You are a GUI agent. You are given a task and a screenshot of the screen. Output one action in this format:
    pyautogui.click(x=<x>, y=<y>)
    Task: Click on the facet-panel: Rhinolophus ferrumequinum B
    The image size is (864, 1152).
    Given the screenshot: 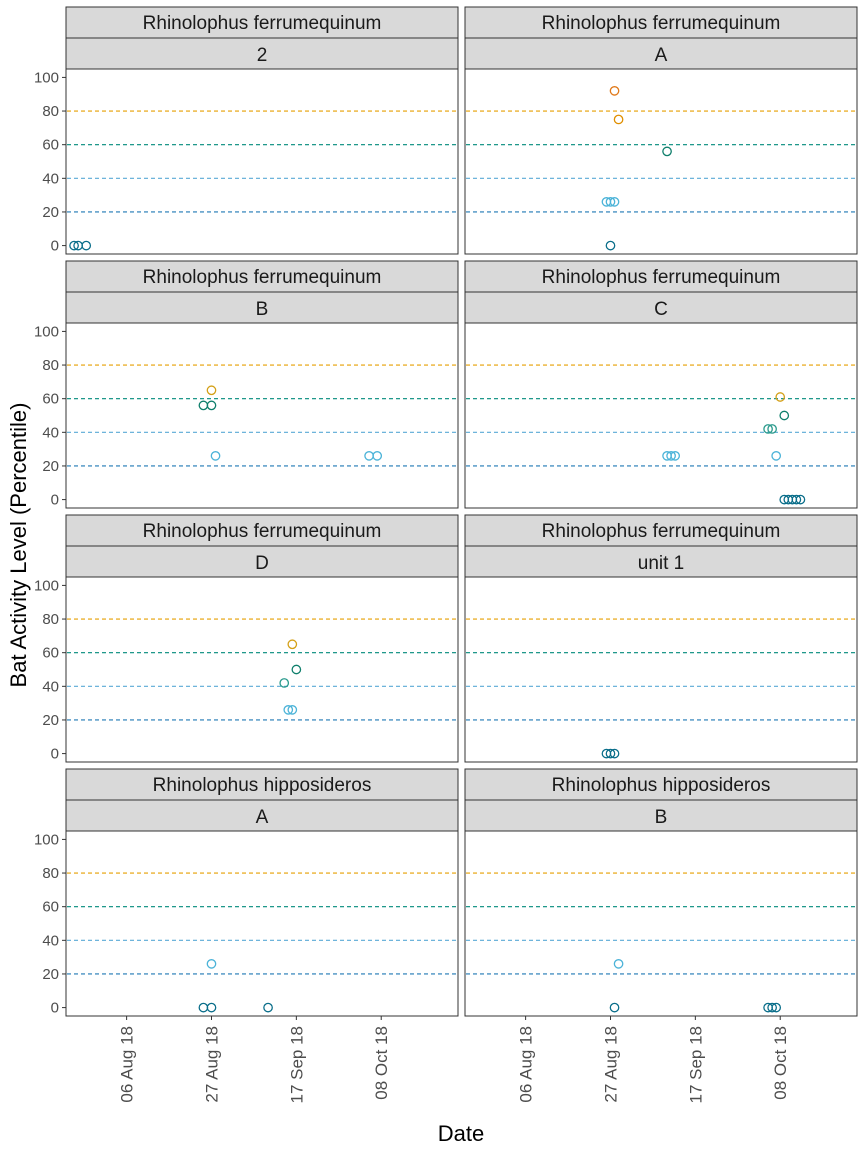 What is the action you would take?
    pyautogui.click(x=262, y=384)
    